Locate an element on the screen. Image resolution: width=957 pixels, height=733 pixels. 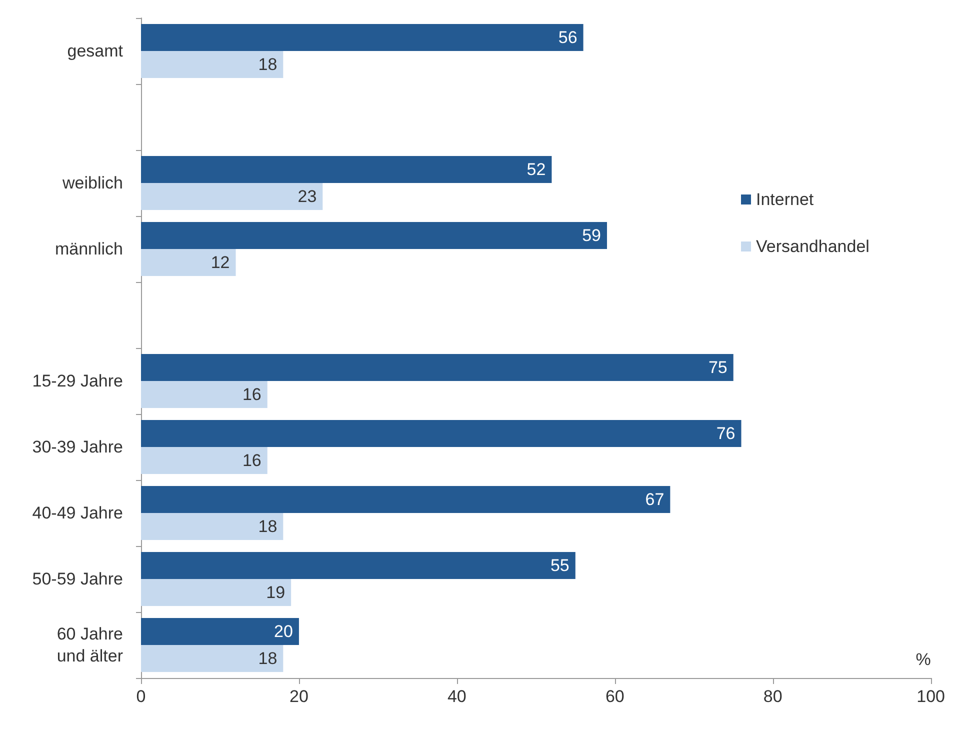
y-tick-label: 15-29 Jahre is located at coordinates (77, 381).